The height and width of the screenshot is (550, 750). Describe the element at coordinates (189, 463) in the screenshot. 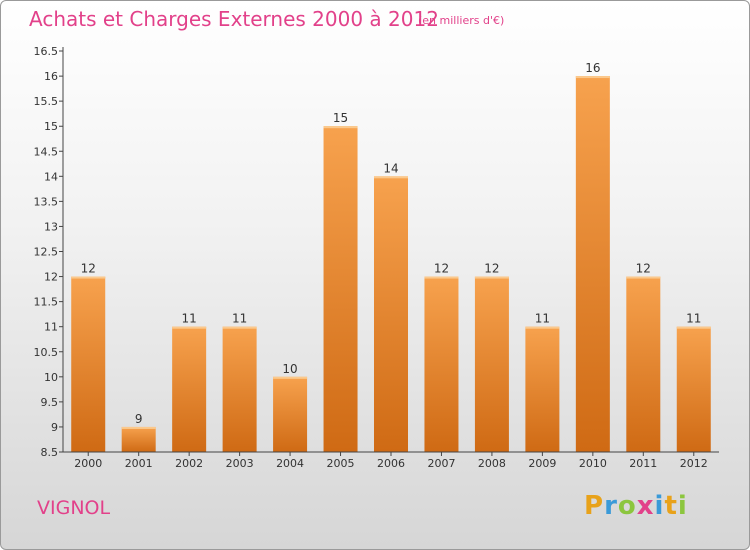

I see `x-tick-label: 2002` at that location.